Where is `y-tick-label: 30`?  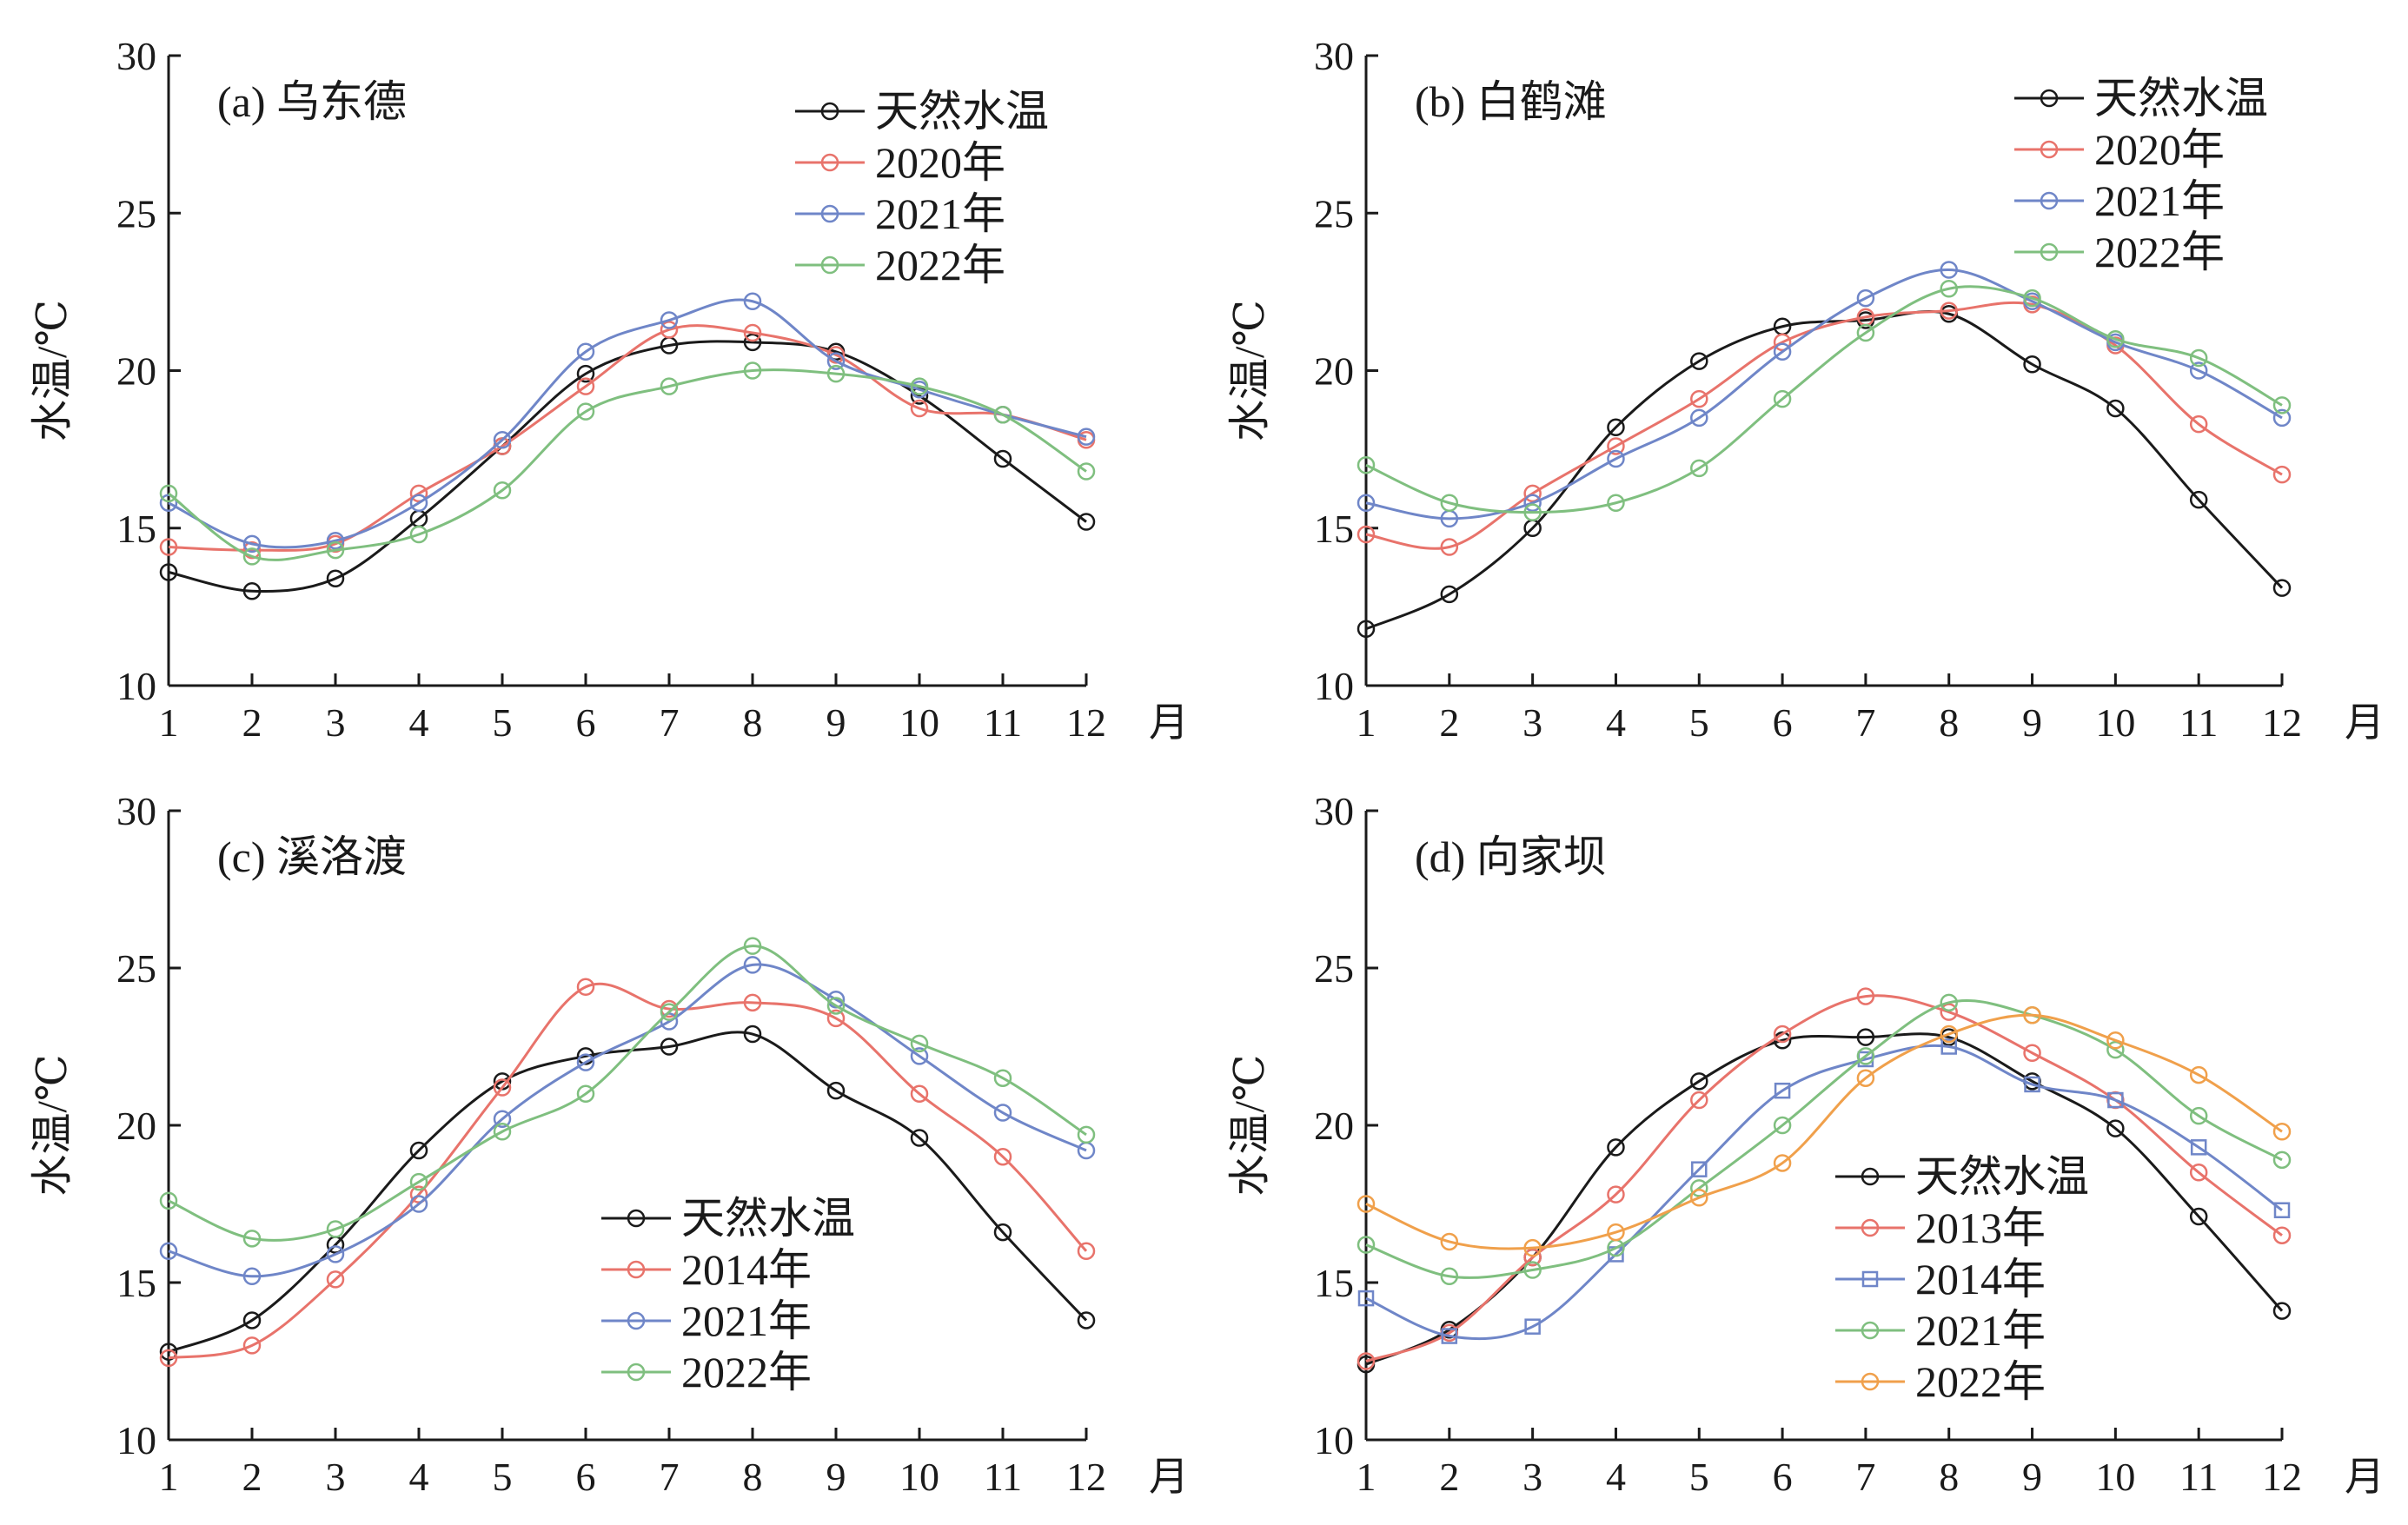 y-tick-label: 30 is located at coordinates (1334, 56).